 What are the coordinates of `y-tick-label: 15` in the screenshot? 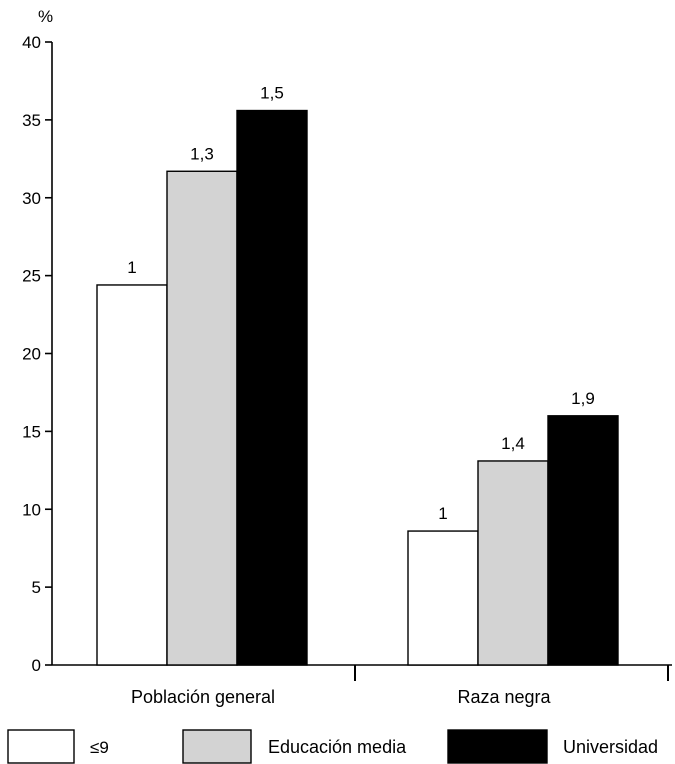 It's located at (31, 431).